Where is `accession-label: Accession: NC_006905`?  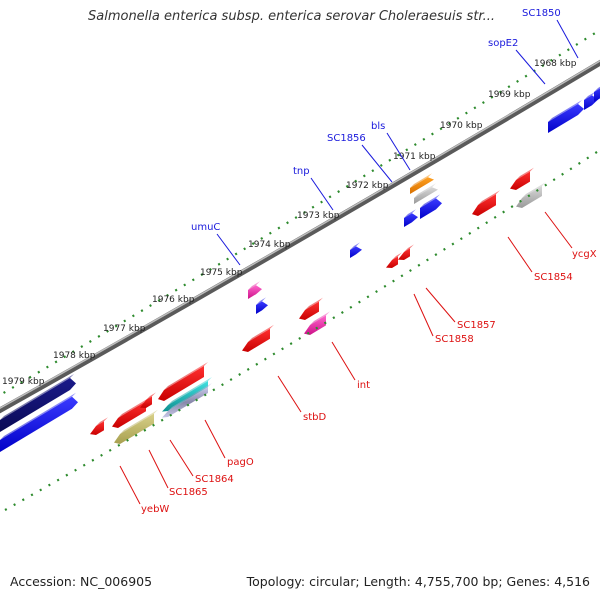 accession-label: Accession: NC_006905 is located at coordinates (81, 581).